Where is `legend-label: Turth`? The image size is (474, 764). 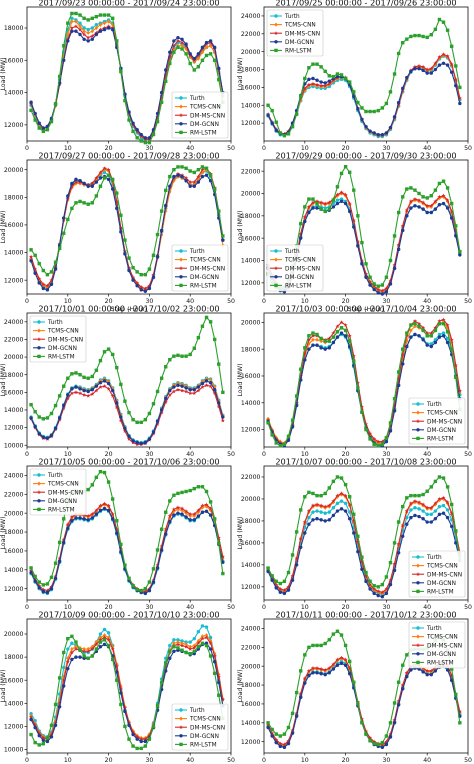
legend-label: Turth is located at coordinates (197, 99).